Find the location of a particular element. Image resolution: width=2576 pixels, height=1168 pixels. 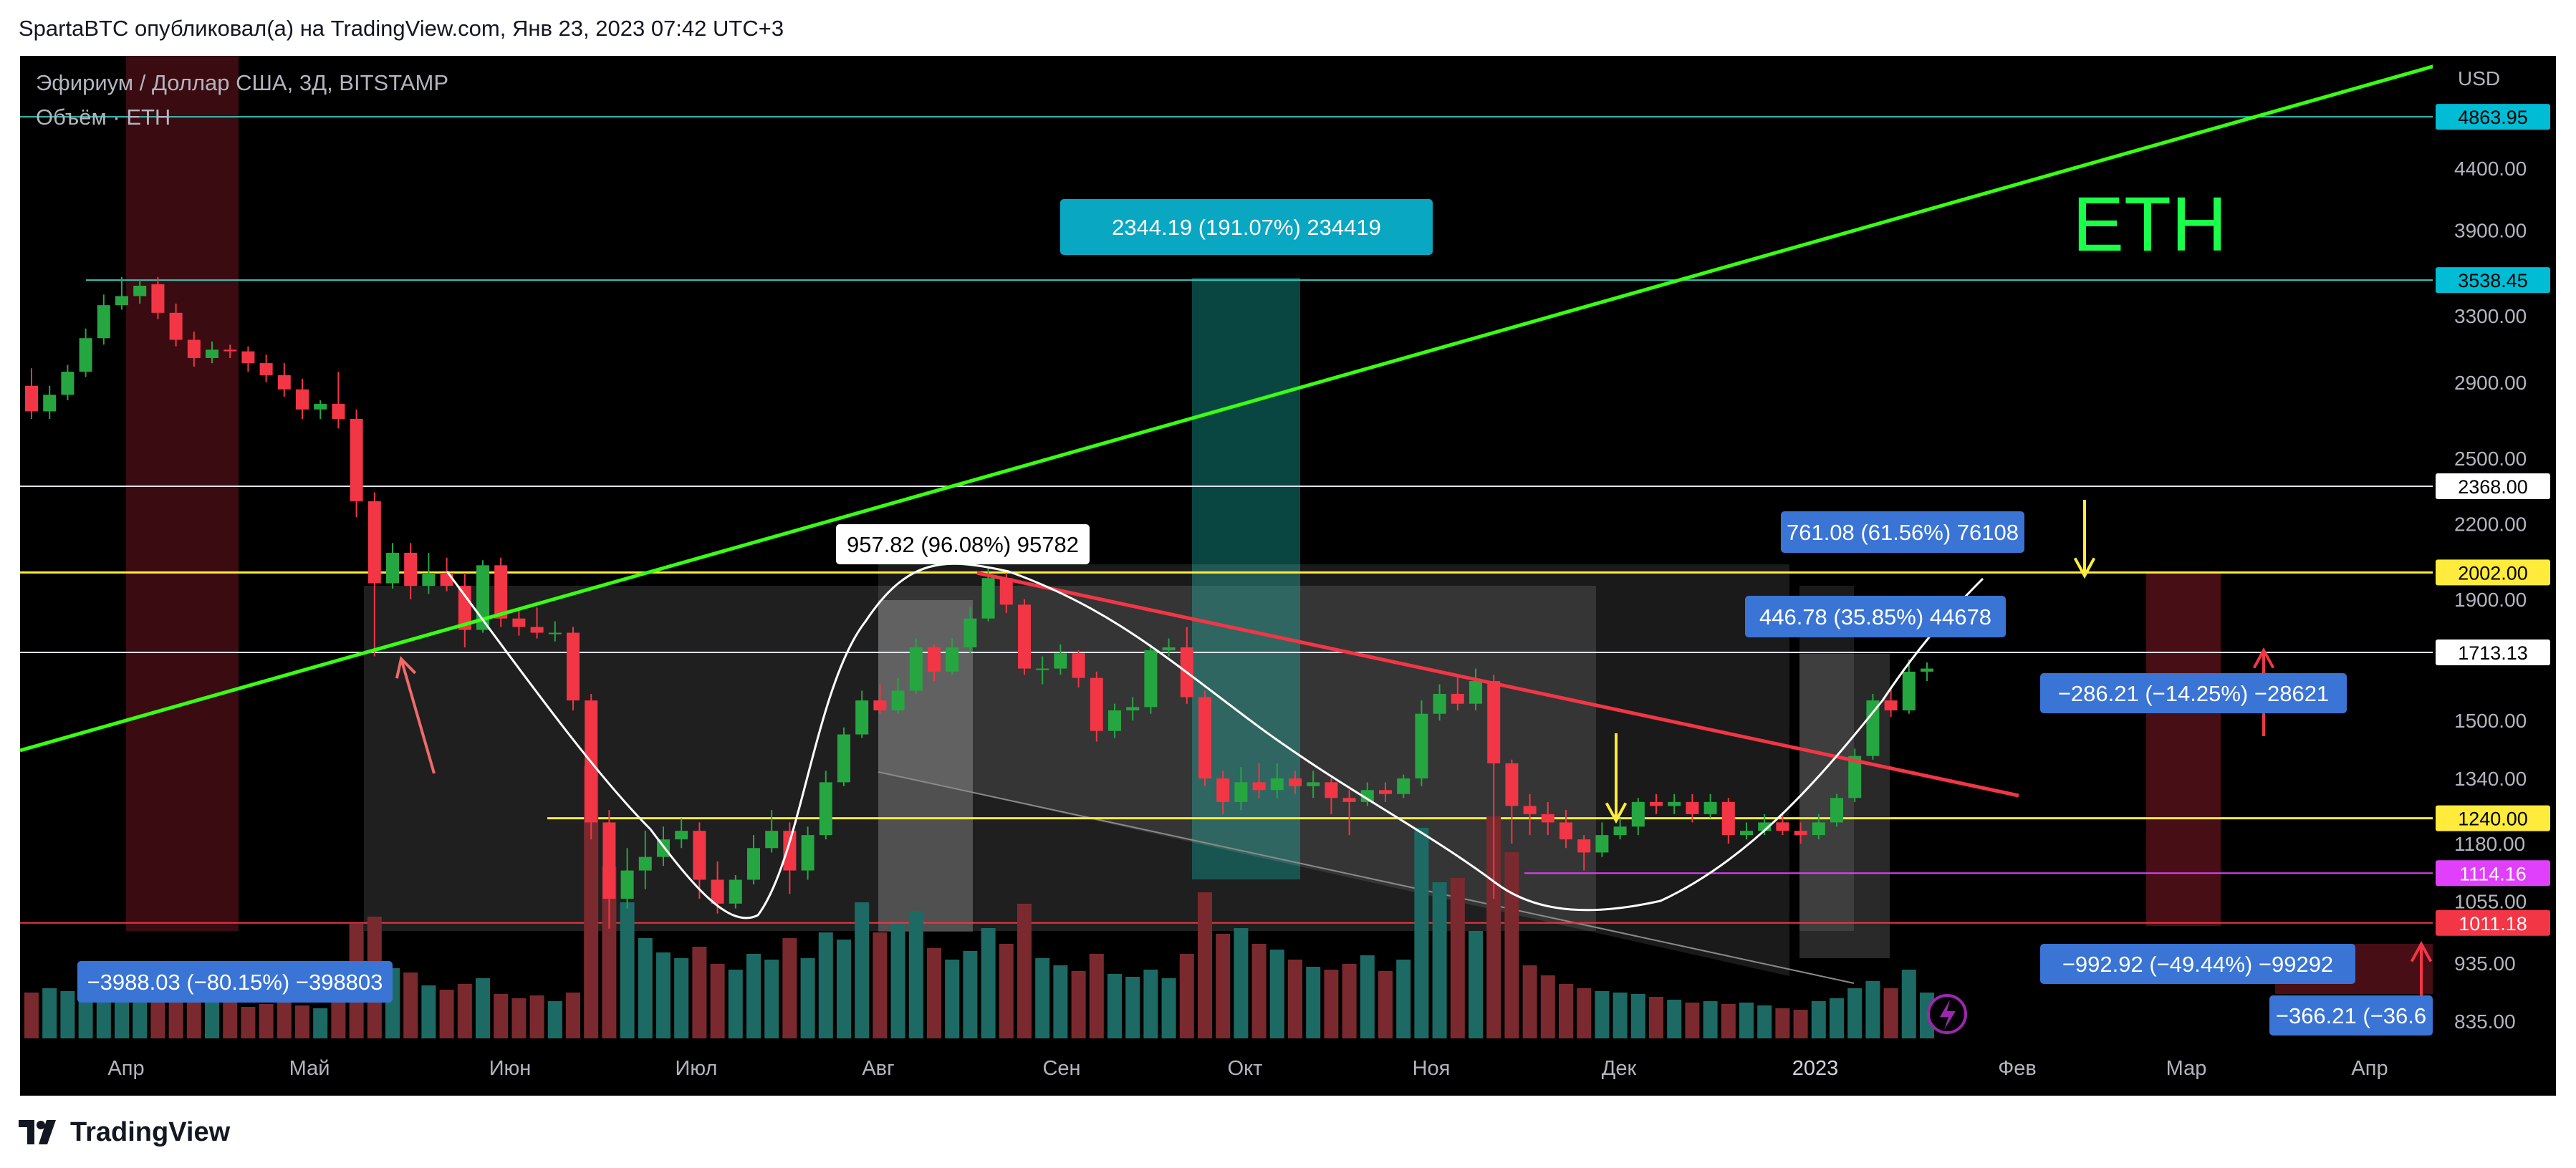

chart-subtitle: Объём · ETH is located at coordinates (103, 117).